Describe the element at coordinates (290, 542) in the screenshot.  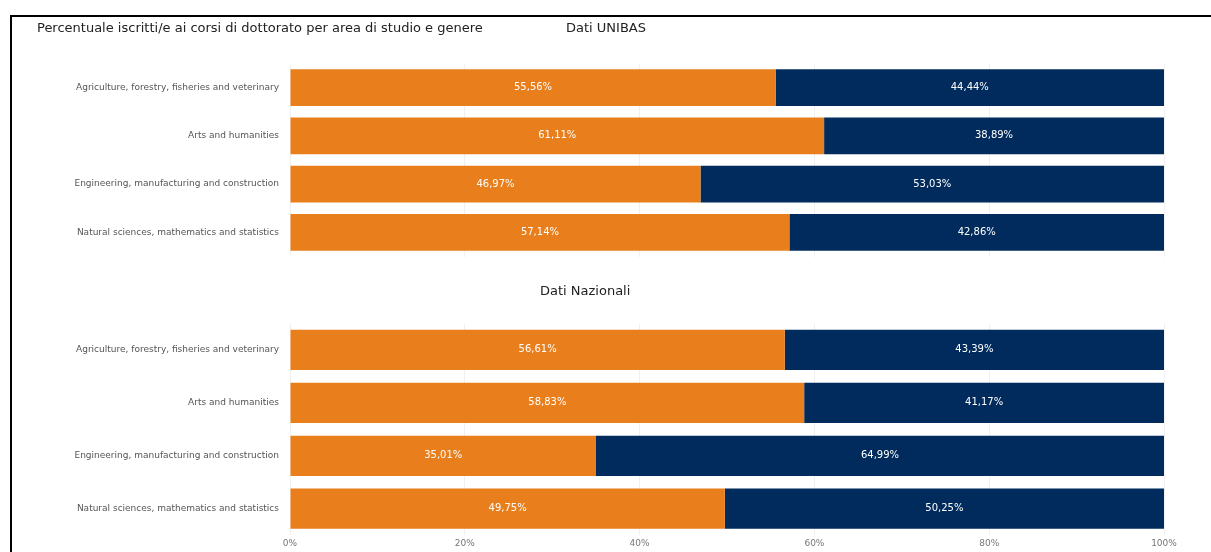
I see `x-tick-label: 0%` at that location.